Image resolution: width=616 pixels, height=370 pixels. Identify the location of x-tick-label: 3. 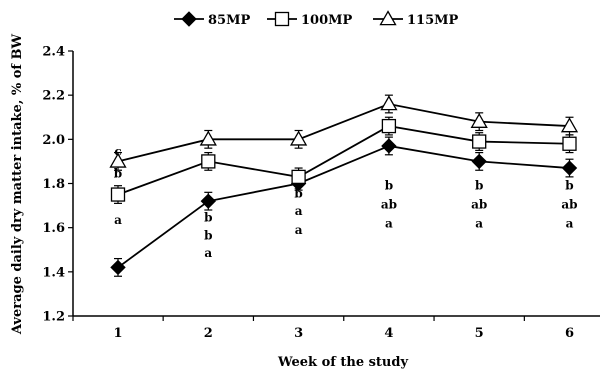
(298, 333).